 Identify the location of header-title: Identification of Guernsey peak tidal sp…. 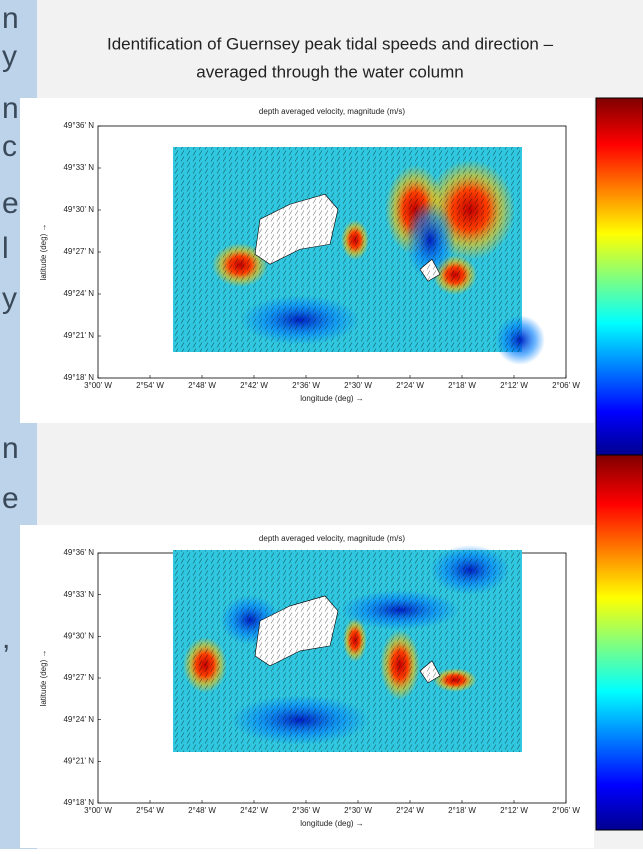
(330, 43).